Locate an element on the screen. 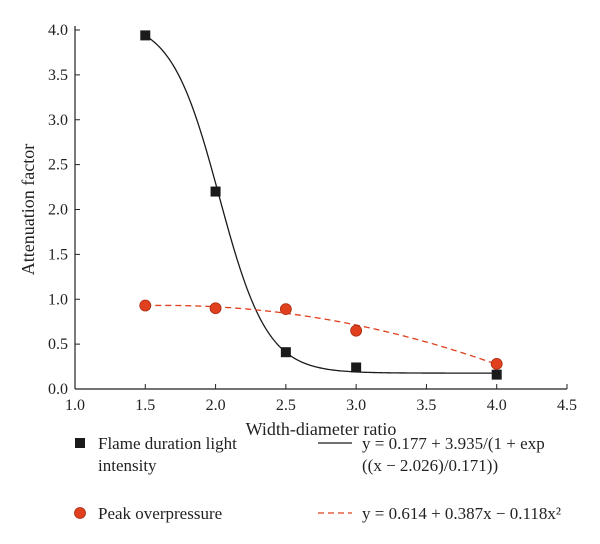 Image resolution: width=600 pixels, height=544 pixels. y-tick-label: 1.0 is located at coordinates (58, 299).